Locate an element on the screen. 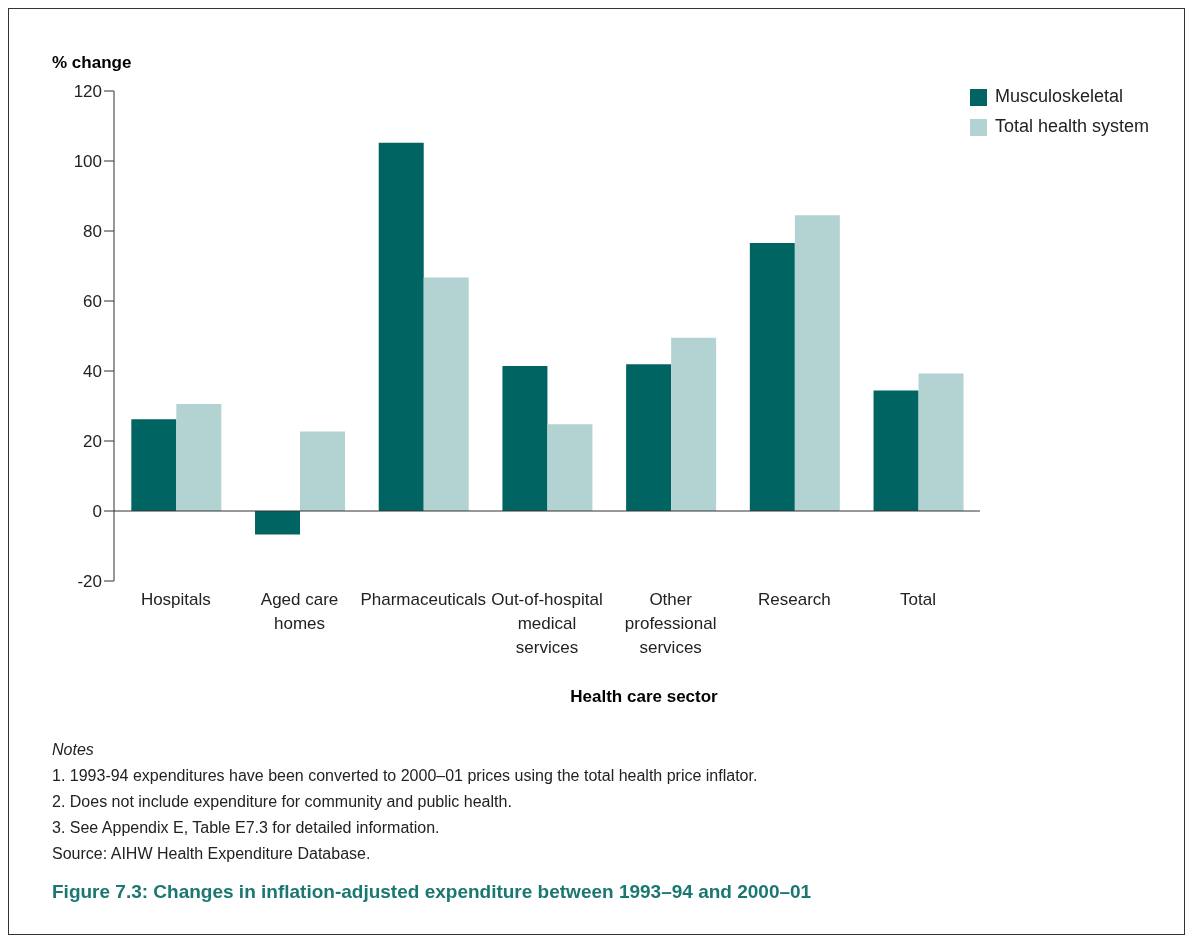  x-tick-label: Total is located at coordinates (918, 599).